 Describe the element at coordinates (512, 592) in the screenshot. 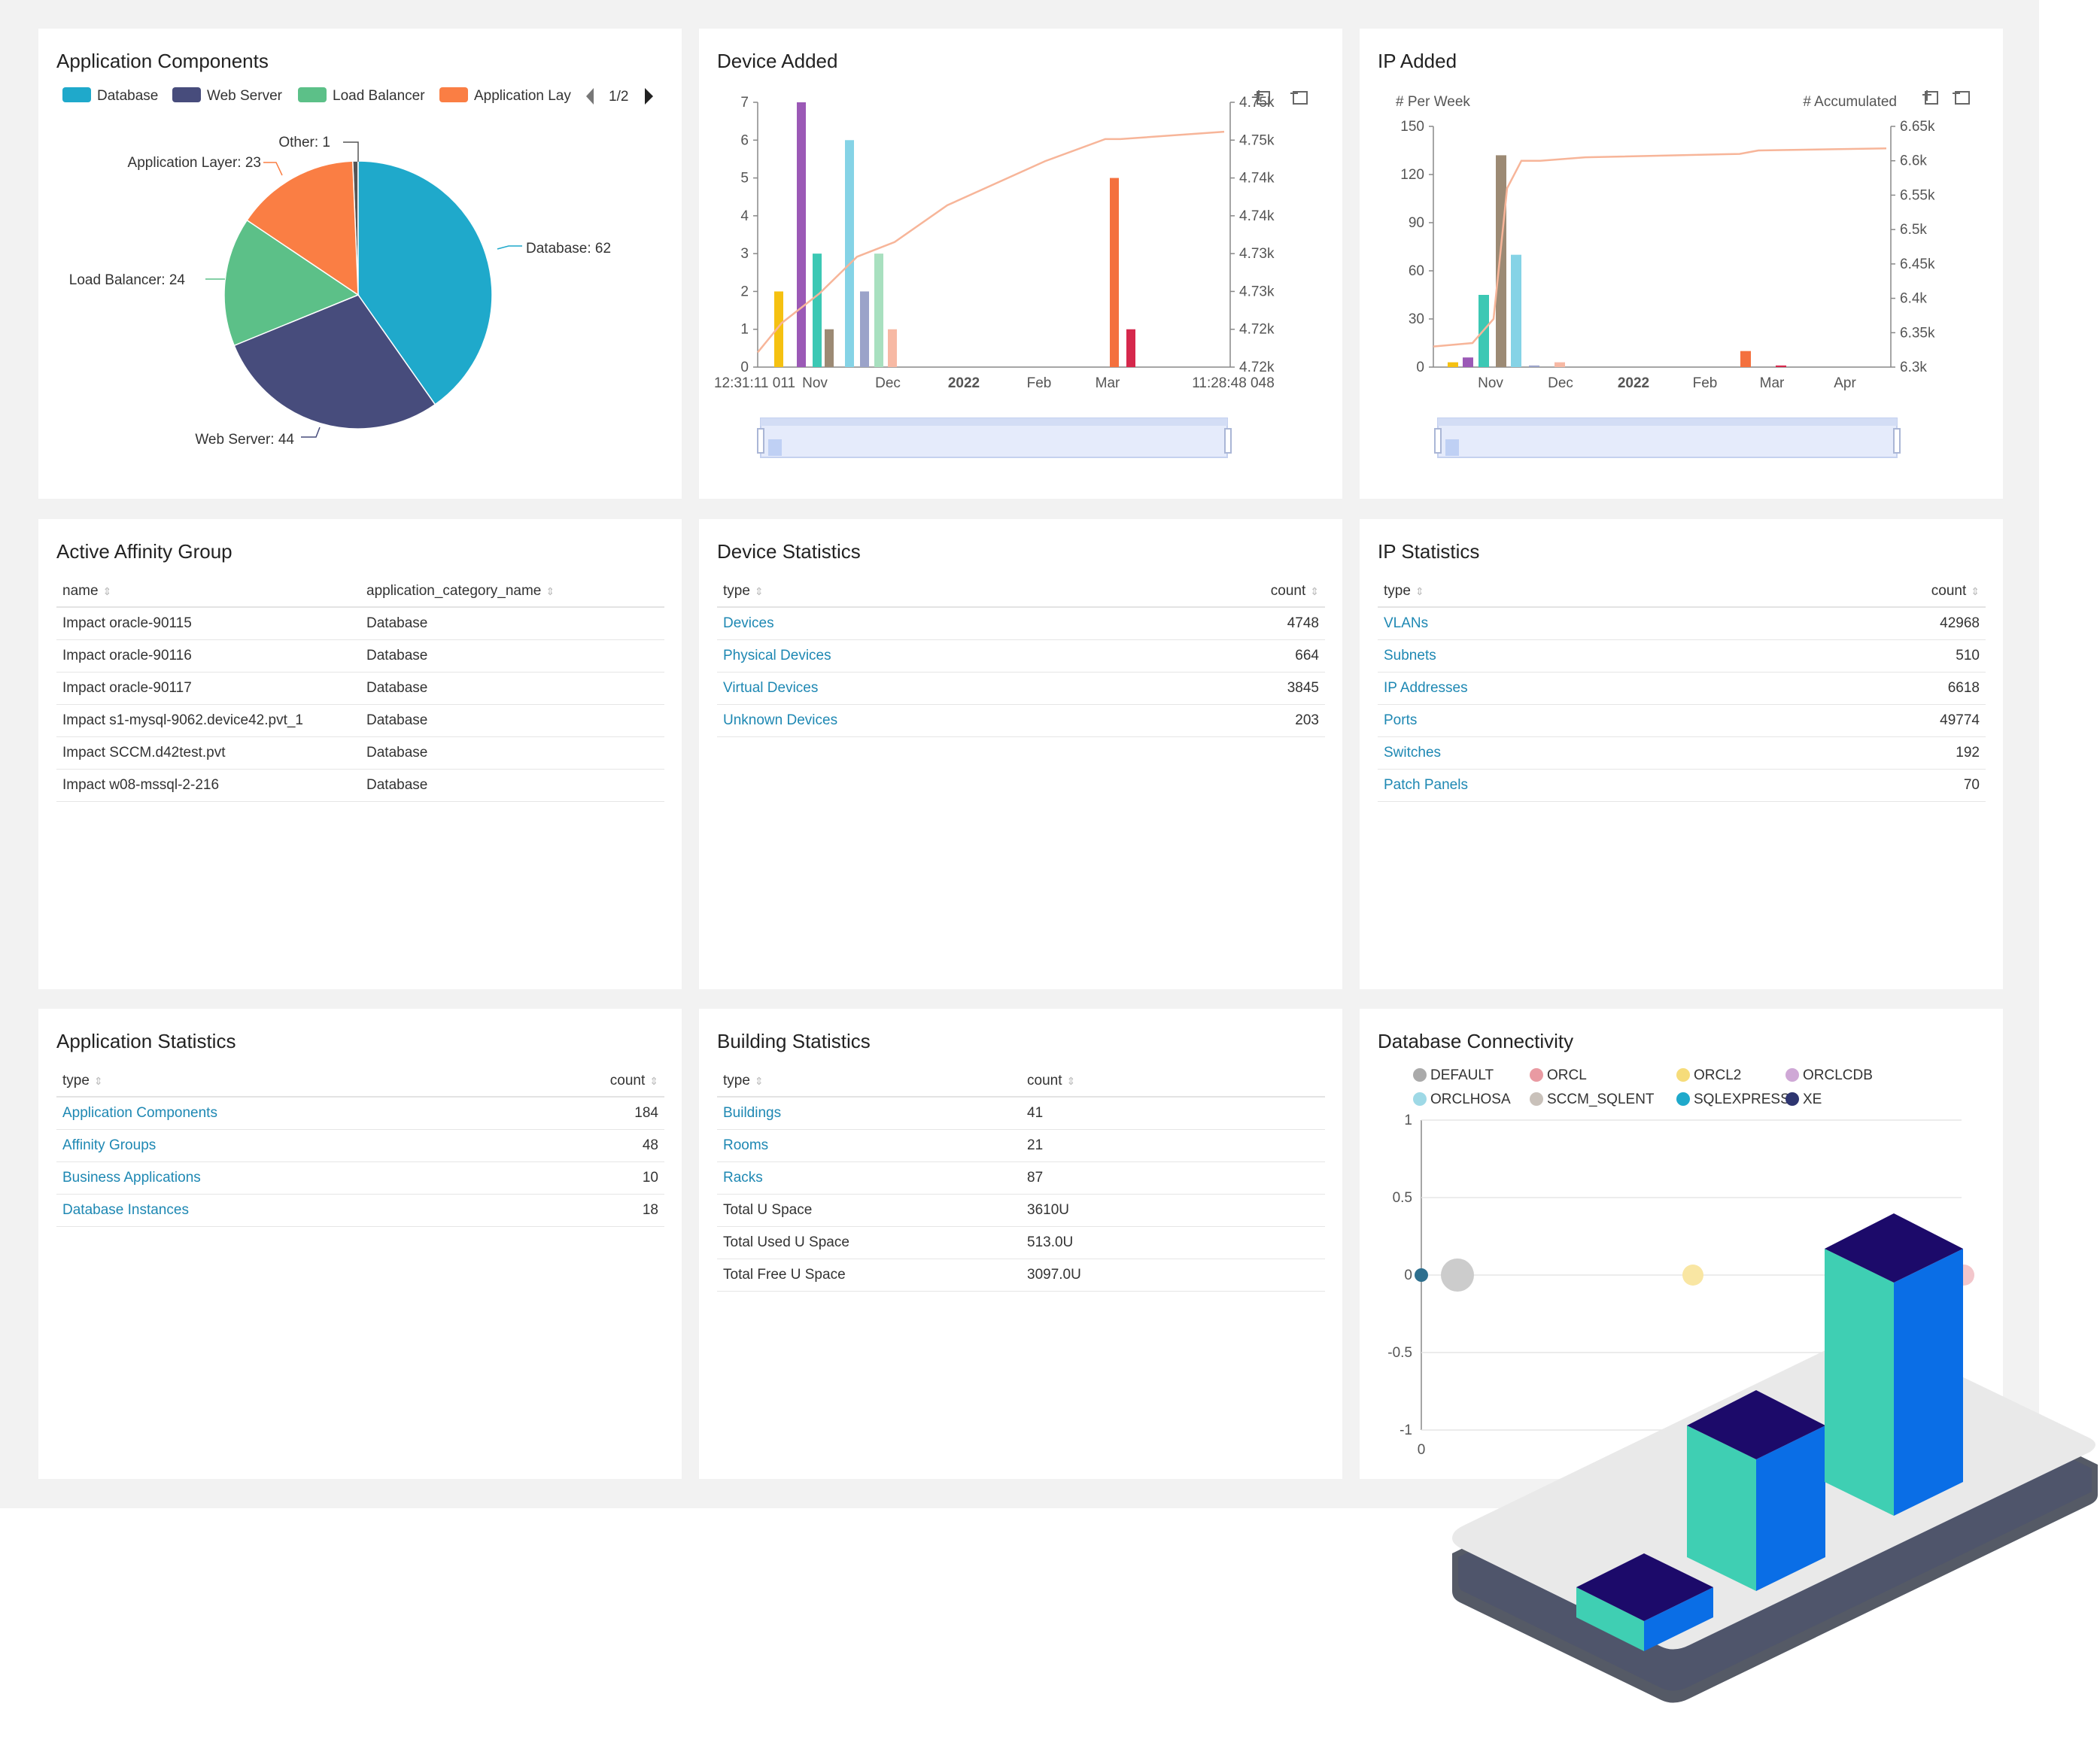

I see `col-header-category: application_category_name ⇕` at that location.